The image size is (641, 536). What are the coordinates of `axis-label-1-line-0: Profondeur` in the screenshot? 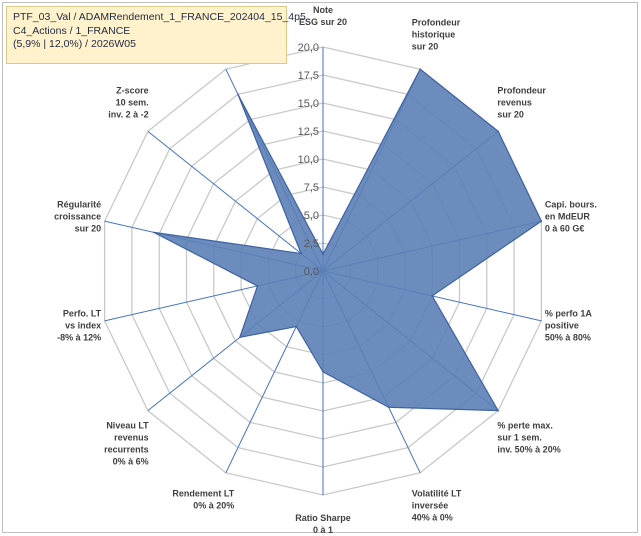 It's located at (436, 22).